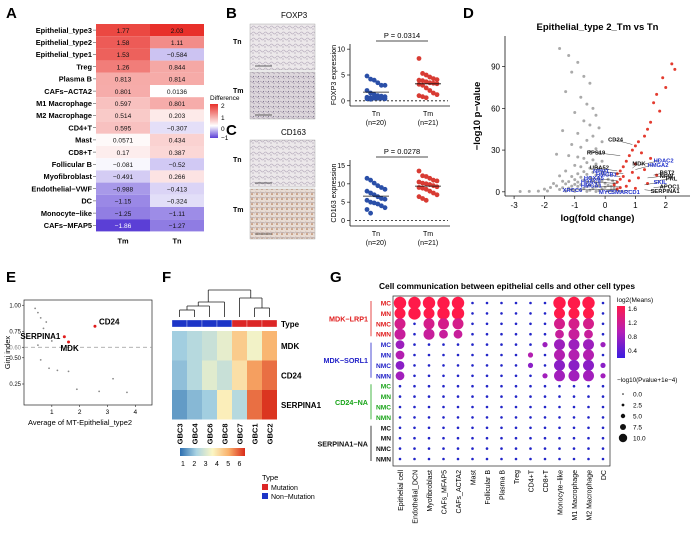 The height and width of the screenshot is (534, 699). I want to click on x-tick-label: 4, so click(135, 412).